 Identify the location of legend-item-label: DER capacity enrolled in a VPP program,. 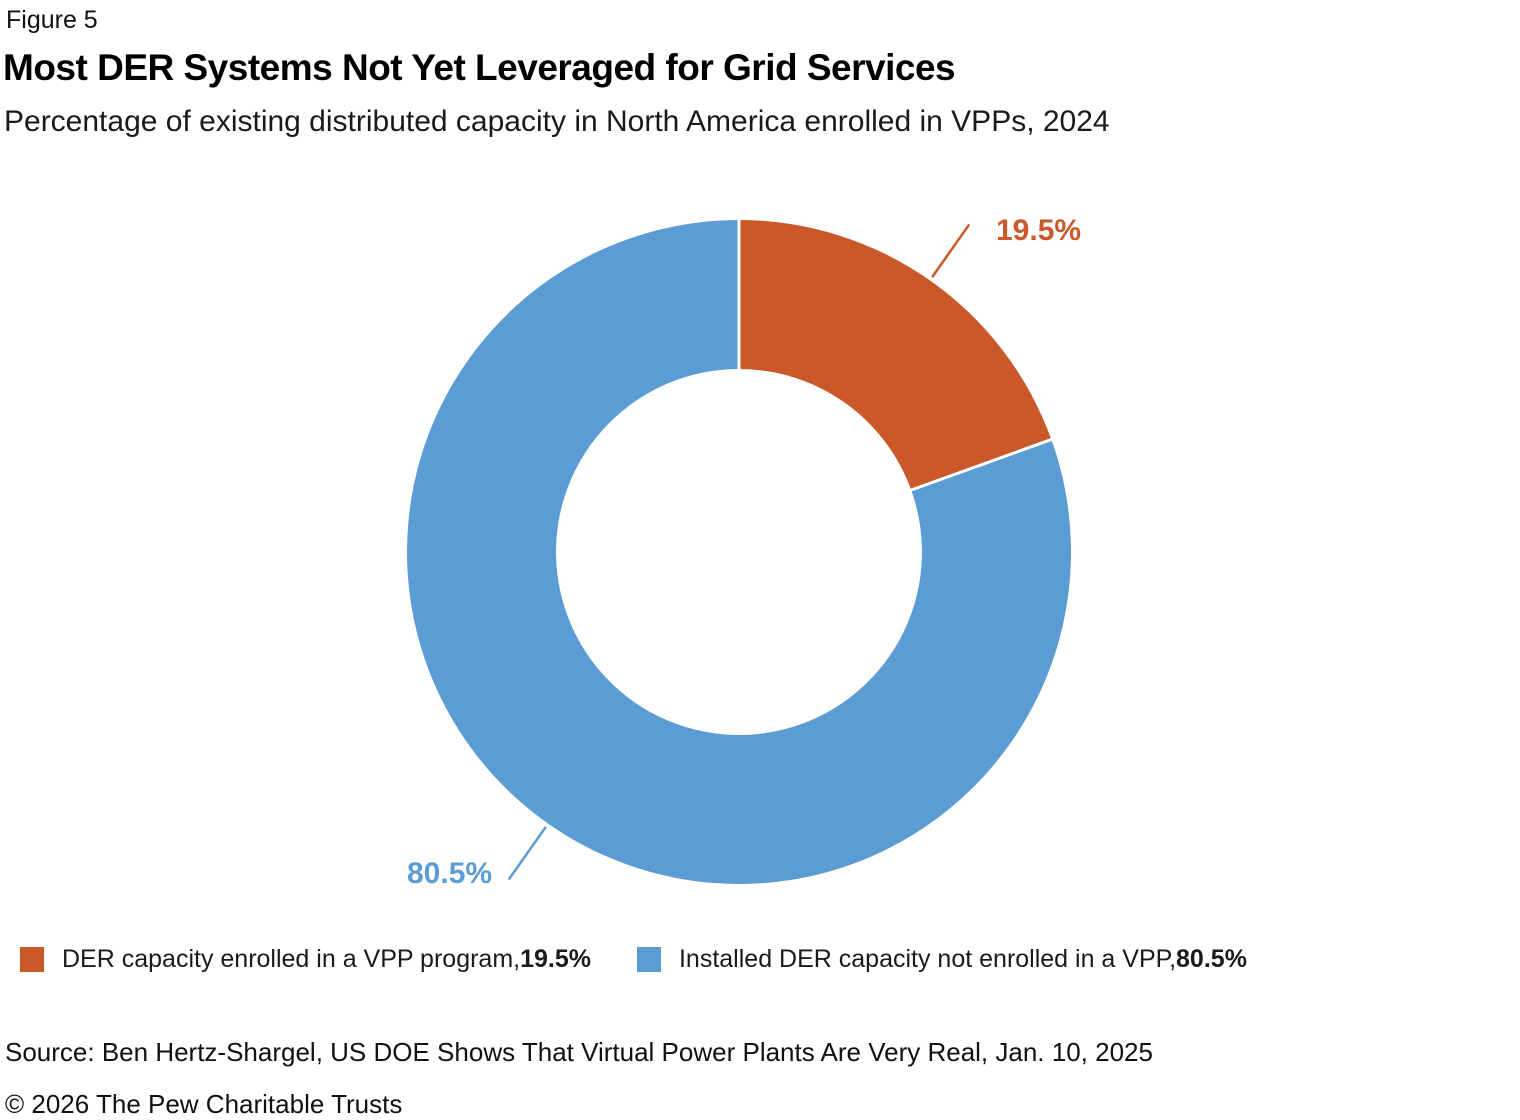
(291, 959).